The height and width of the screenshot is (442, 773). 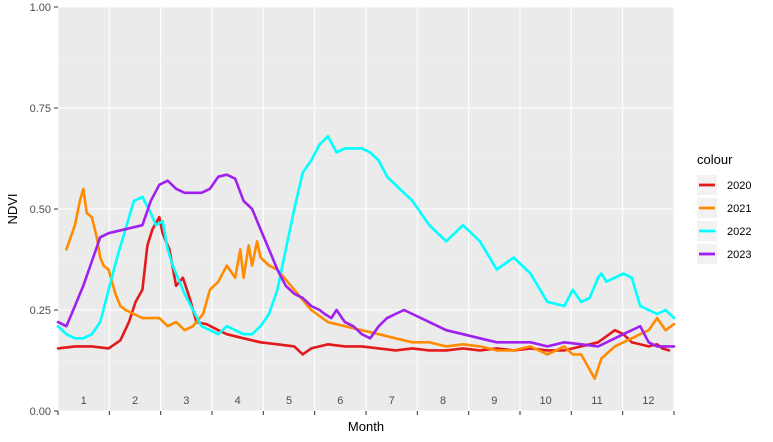 What do you see at coordinates (596, 401) in the screenshot?
I see `month-label: 11` at bounding box center [596, 401].